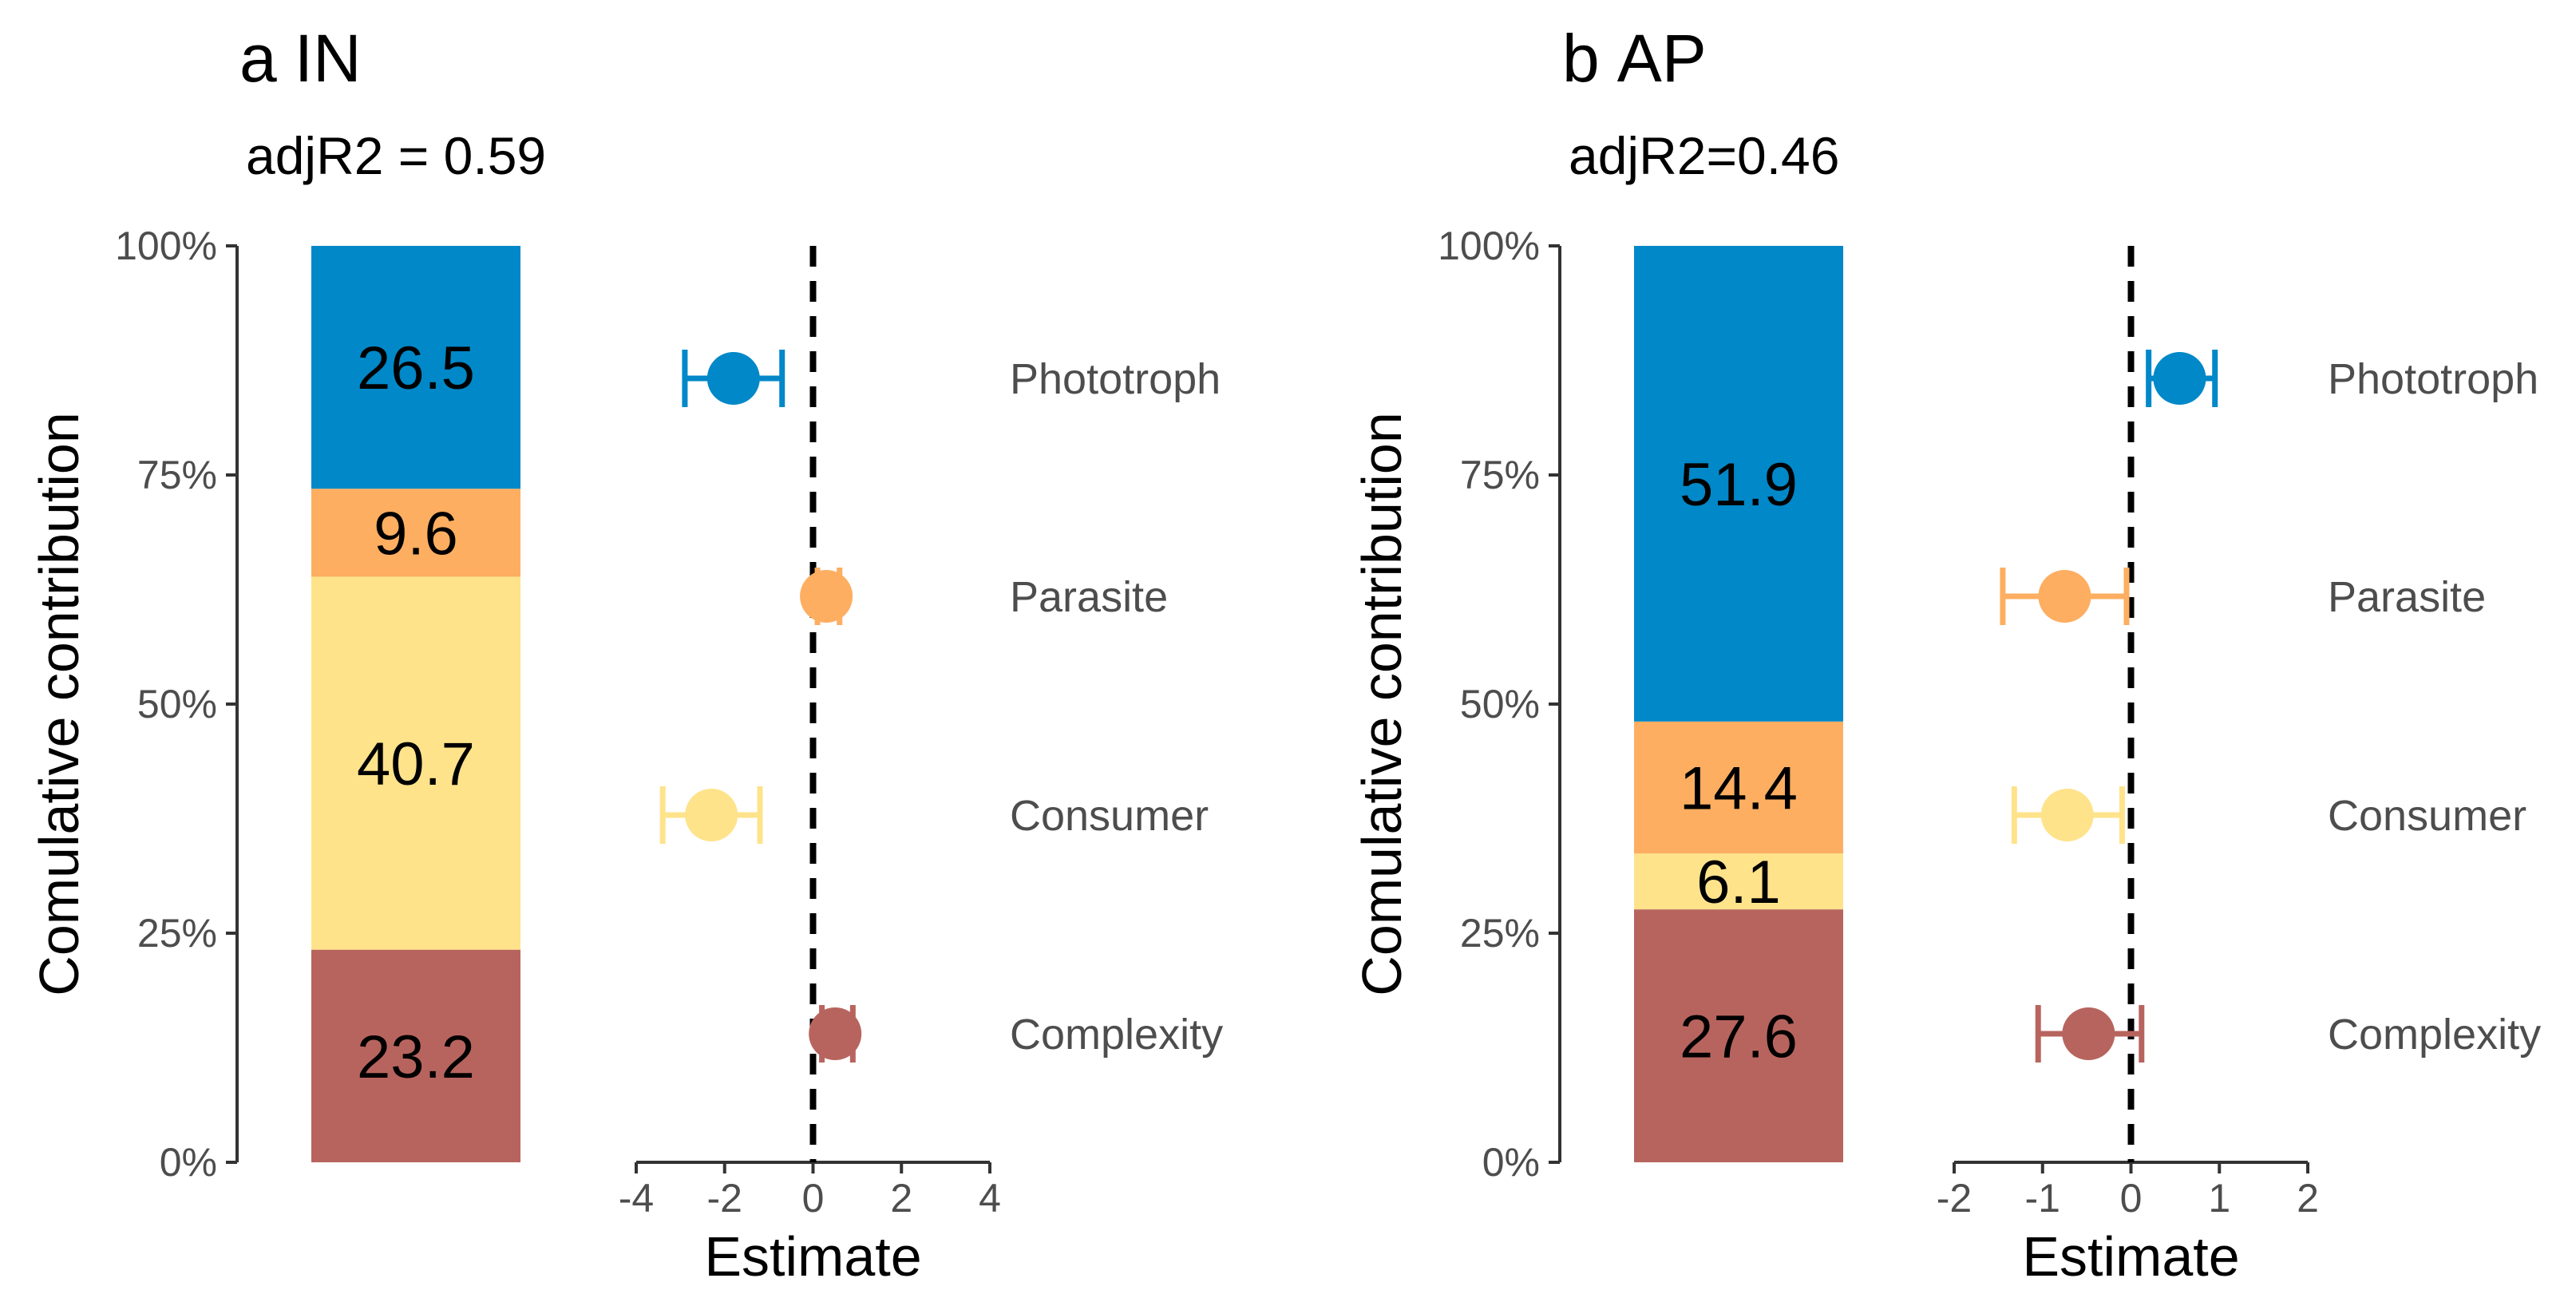  I want to click on panel-title: a IN, so click(301, 58).